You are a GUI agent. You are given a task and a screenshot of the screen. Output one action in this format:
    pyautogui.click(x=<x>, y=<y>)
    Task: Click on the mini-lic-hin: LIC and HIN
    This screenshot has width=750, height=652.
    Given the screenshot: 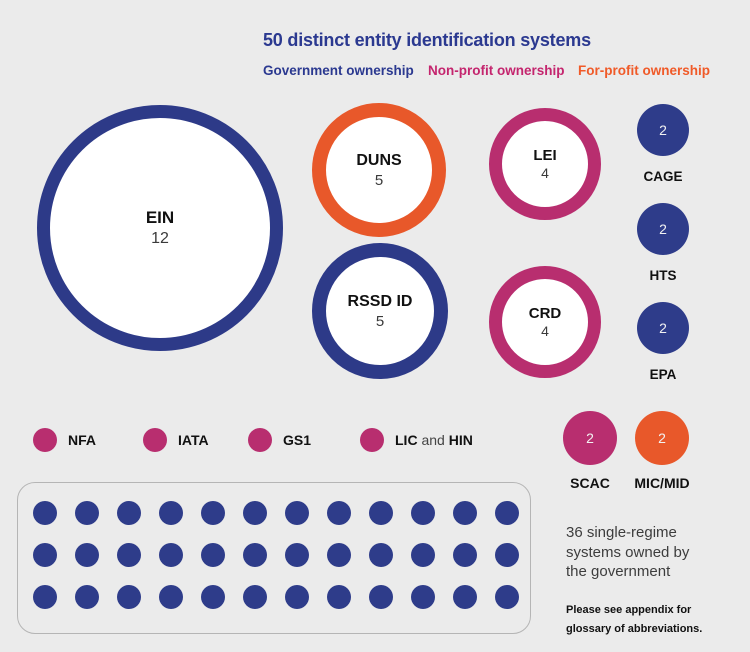 What is the action you would take?
    pyautogui.click(x=416, y=440)
    